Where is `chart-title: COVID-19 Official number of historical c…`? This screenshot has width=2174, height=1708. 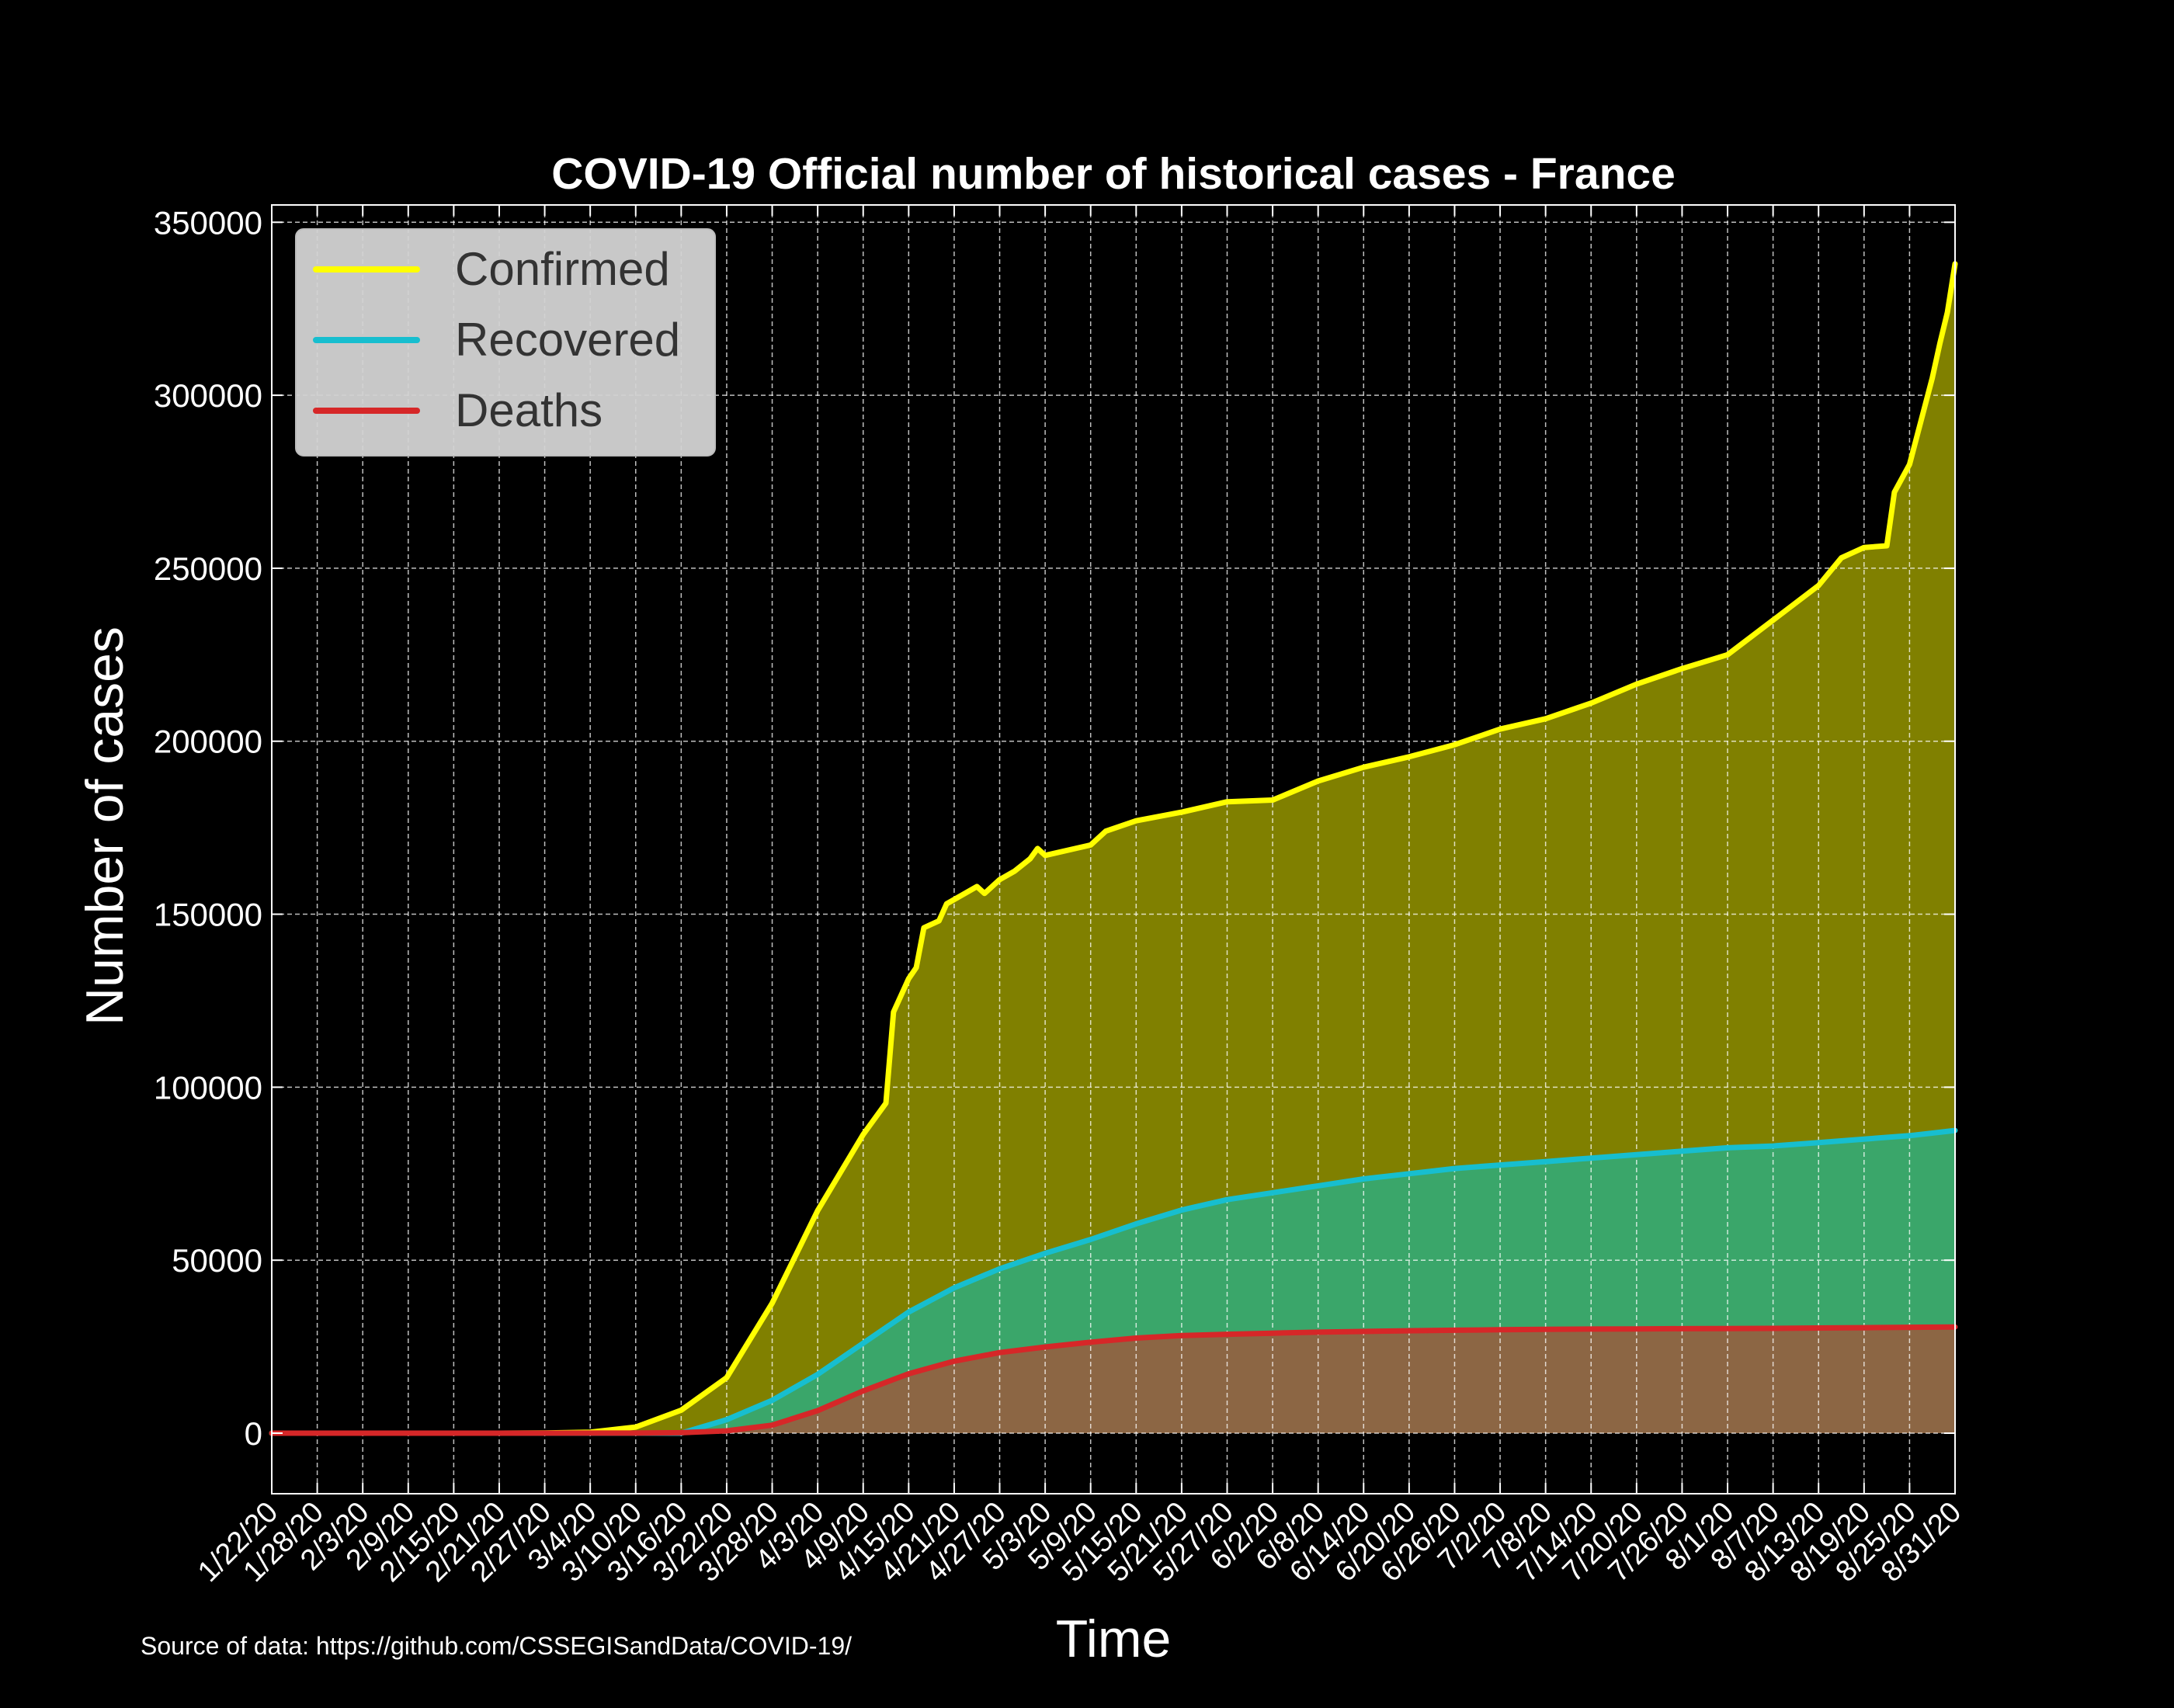 chart-title: COVID-19 Official number of historical c… is located at coordinates (1113, 174).